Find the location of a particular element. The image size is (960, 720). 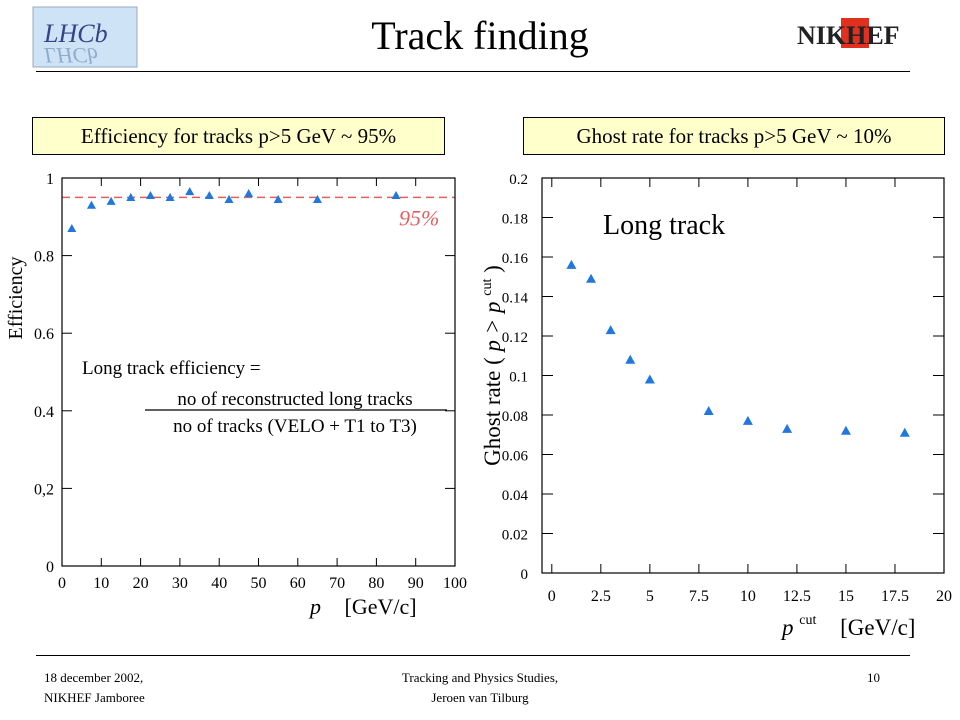

x-tick-label: 70 is located at coordinates (337, 583).